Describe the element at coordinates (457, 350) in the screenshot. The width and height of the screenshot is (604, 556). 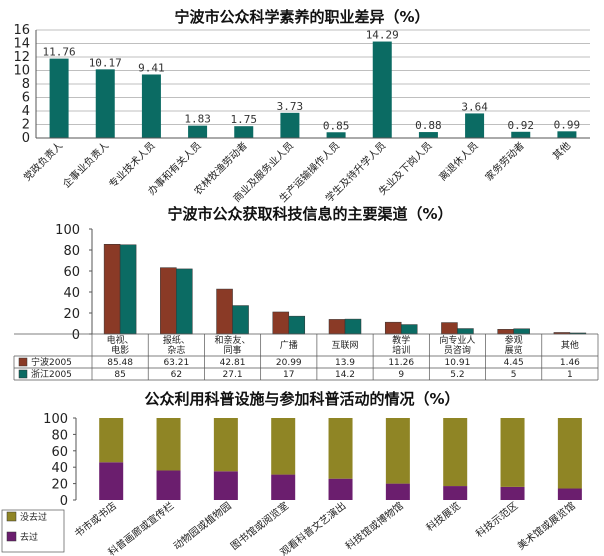
I see `chart2-category-label: 员咨询` at that location.